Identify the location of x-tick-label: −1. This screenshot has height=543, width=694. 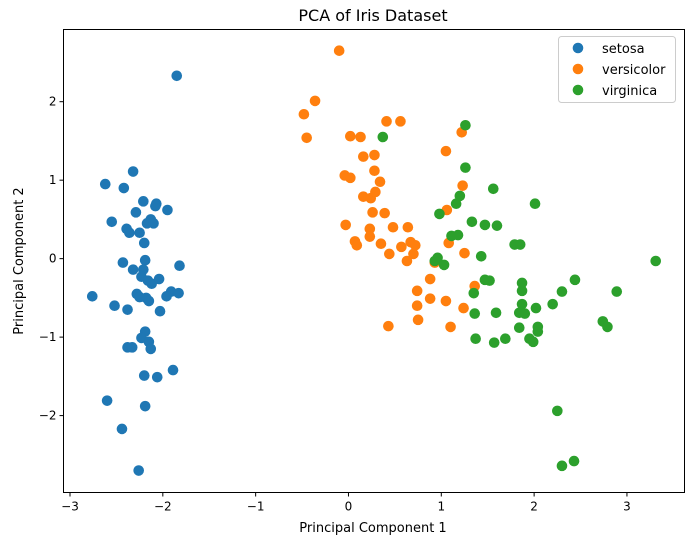
(256, 507).